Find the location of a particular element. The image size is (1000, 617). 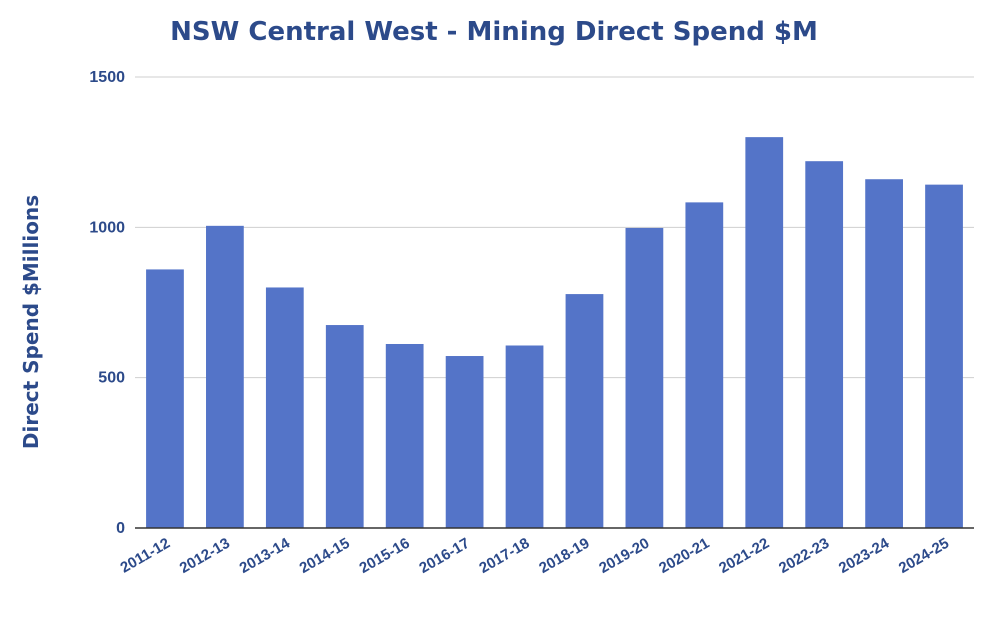

x-tick-label: 2022-23 is located at coordinates (804, 556).